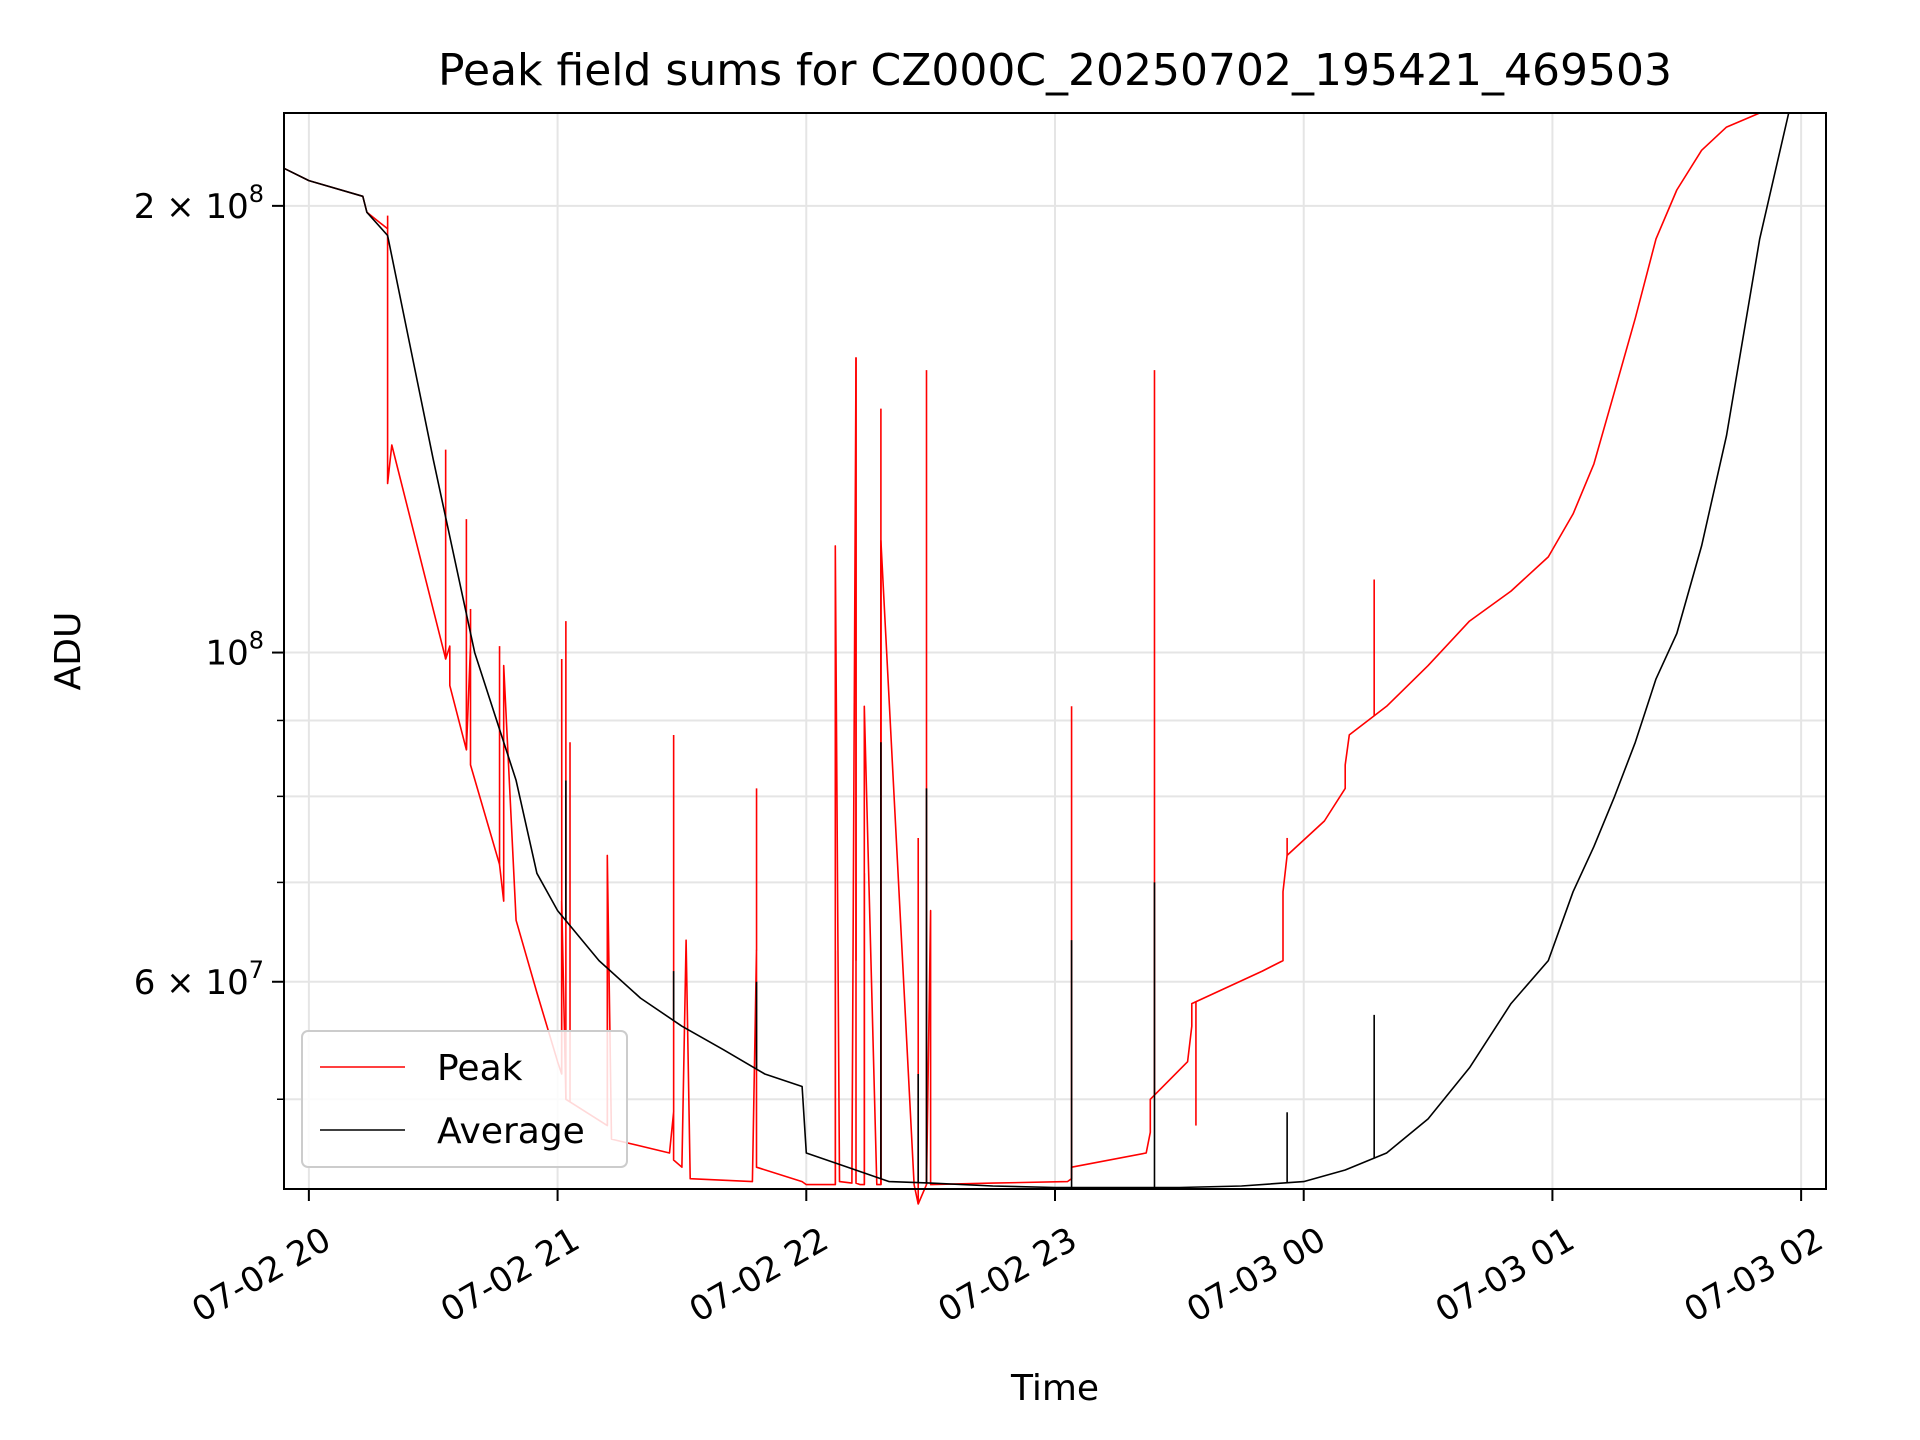 Image resolution: width=1920 pixels, height=1440 pixels. I want to click on y-tick-label: 6 × 107, so click(199, 979).